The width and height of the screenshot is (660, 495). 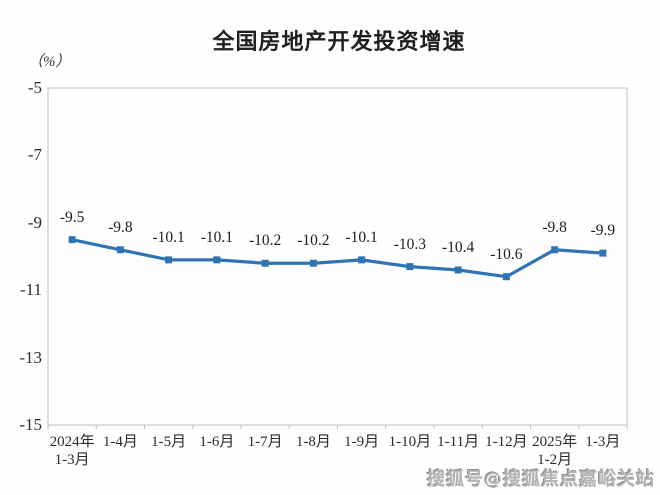 I want to click on x-tick-label-line: 1-12月, so click(x=506, y=442).